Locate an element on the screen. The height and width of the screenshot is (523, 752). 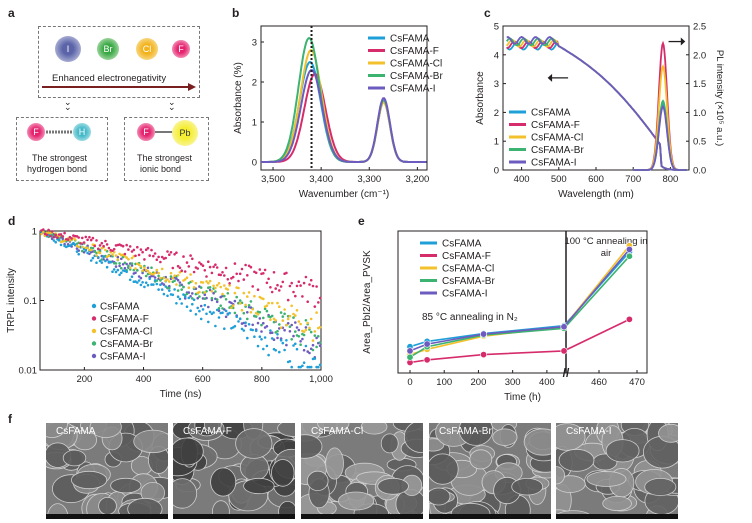
panel-f-label: f is located at coordinates (10, 419).